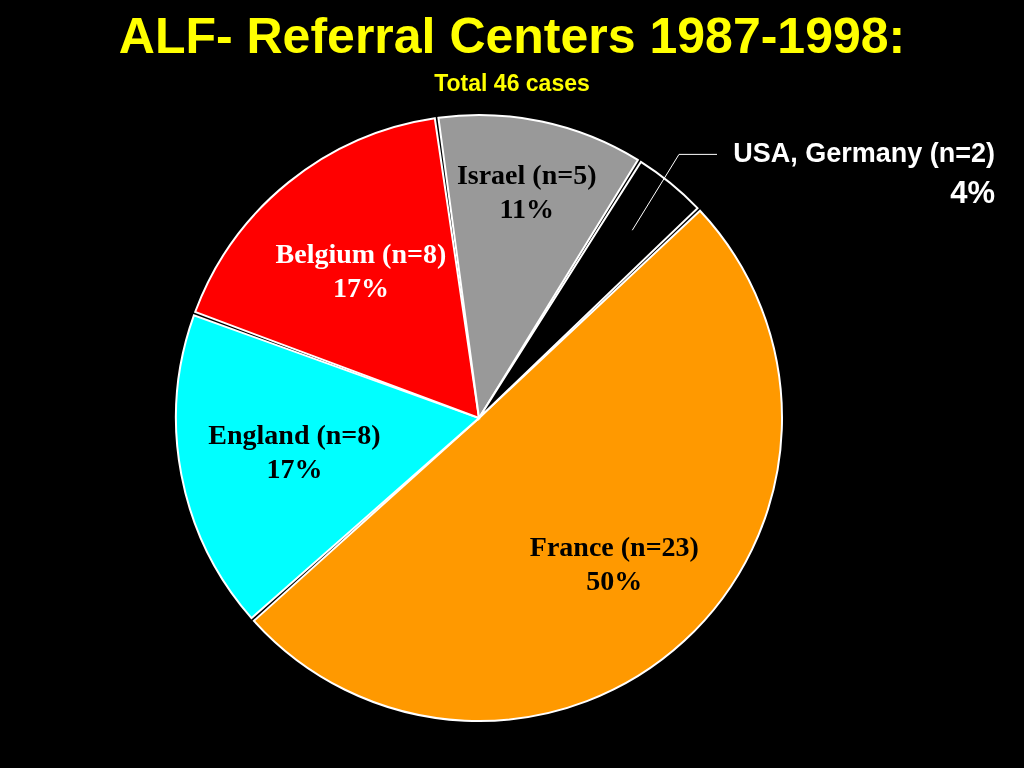 This screenshot has height=768, width=1024. I want to click on slice-label: Belgium (n=8), so click(361, 253).